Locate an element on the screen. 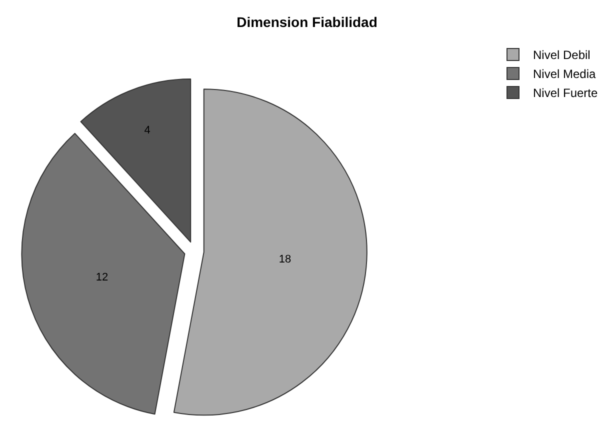  data-label: 12 is located at coordinates (102, 277).